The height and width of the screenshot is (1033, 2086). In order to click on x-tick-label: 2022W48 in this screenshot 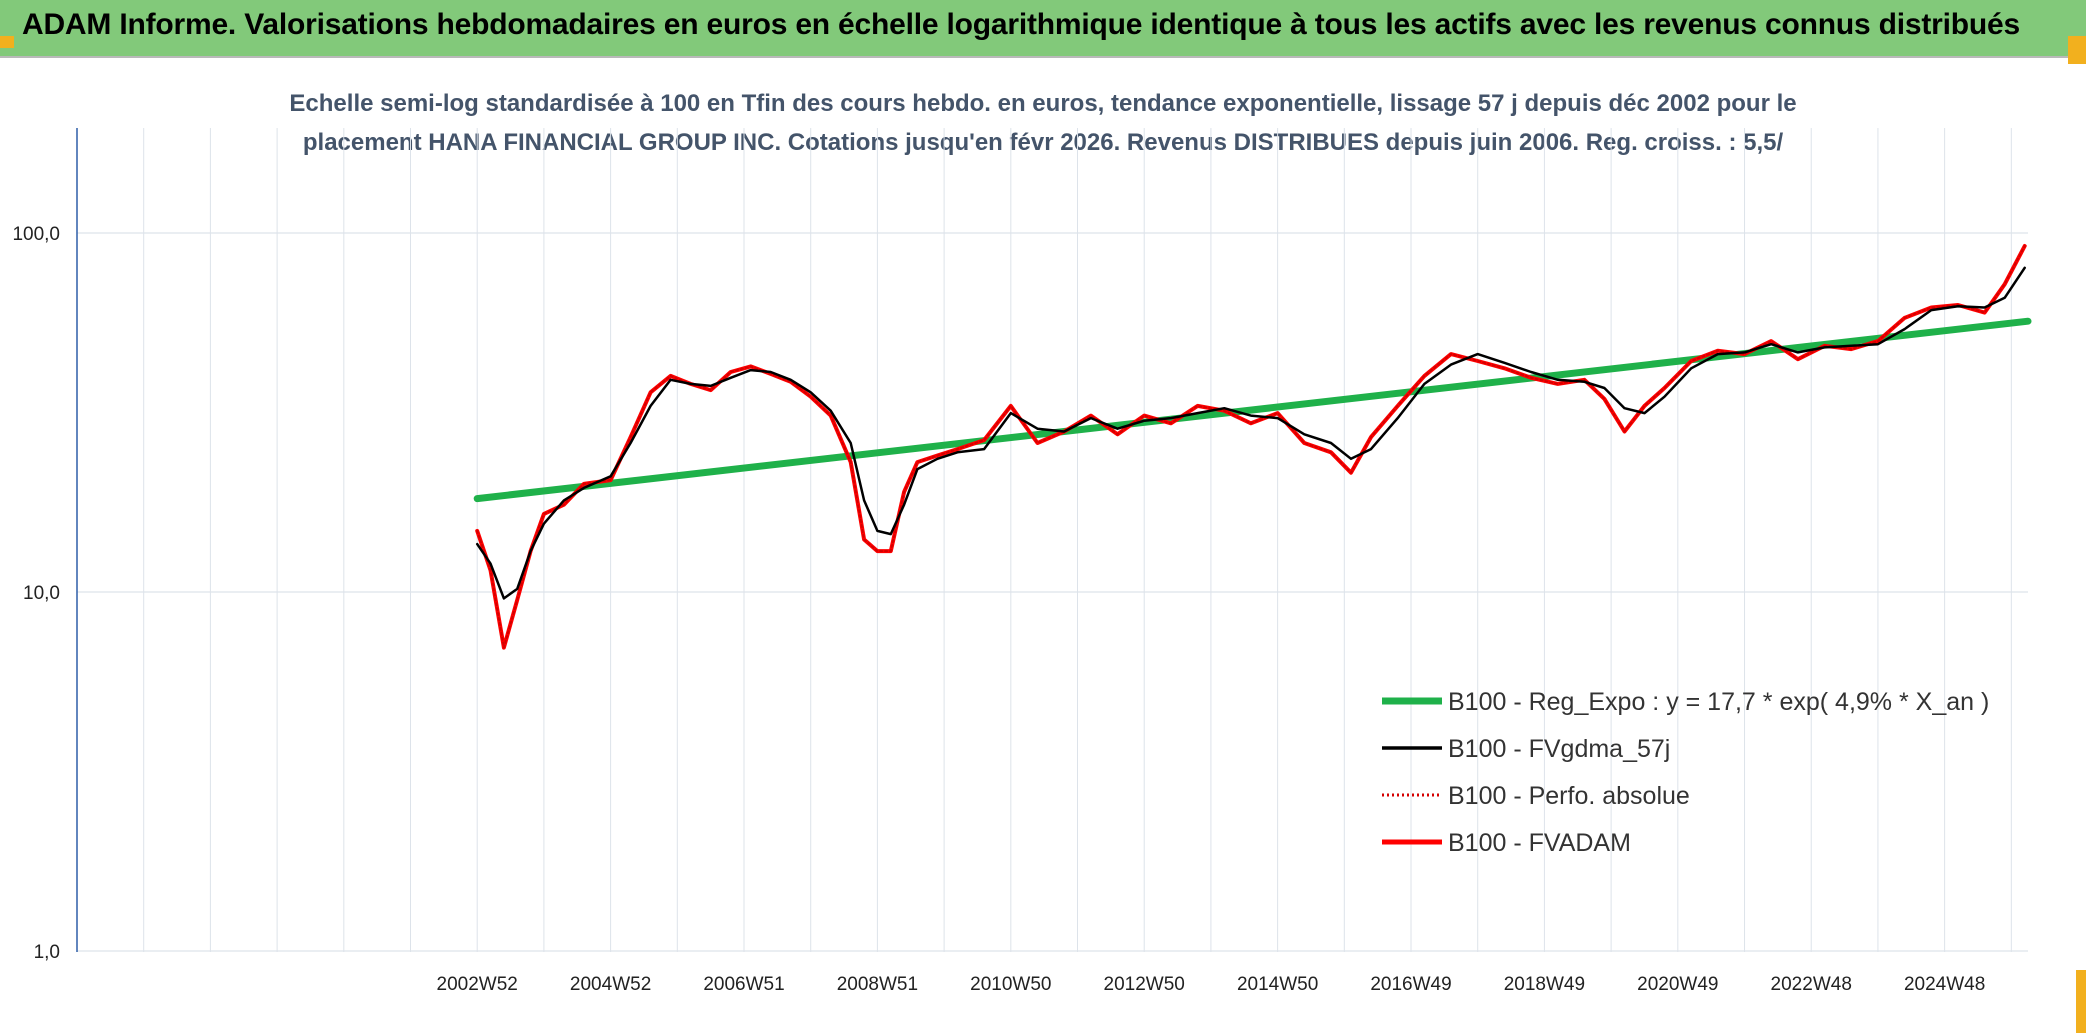, I will do `click(1811, 984)`.